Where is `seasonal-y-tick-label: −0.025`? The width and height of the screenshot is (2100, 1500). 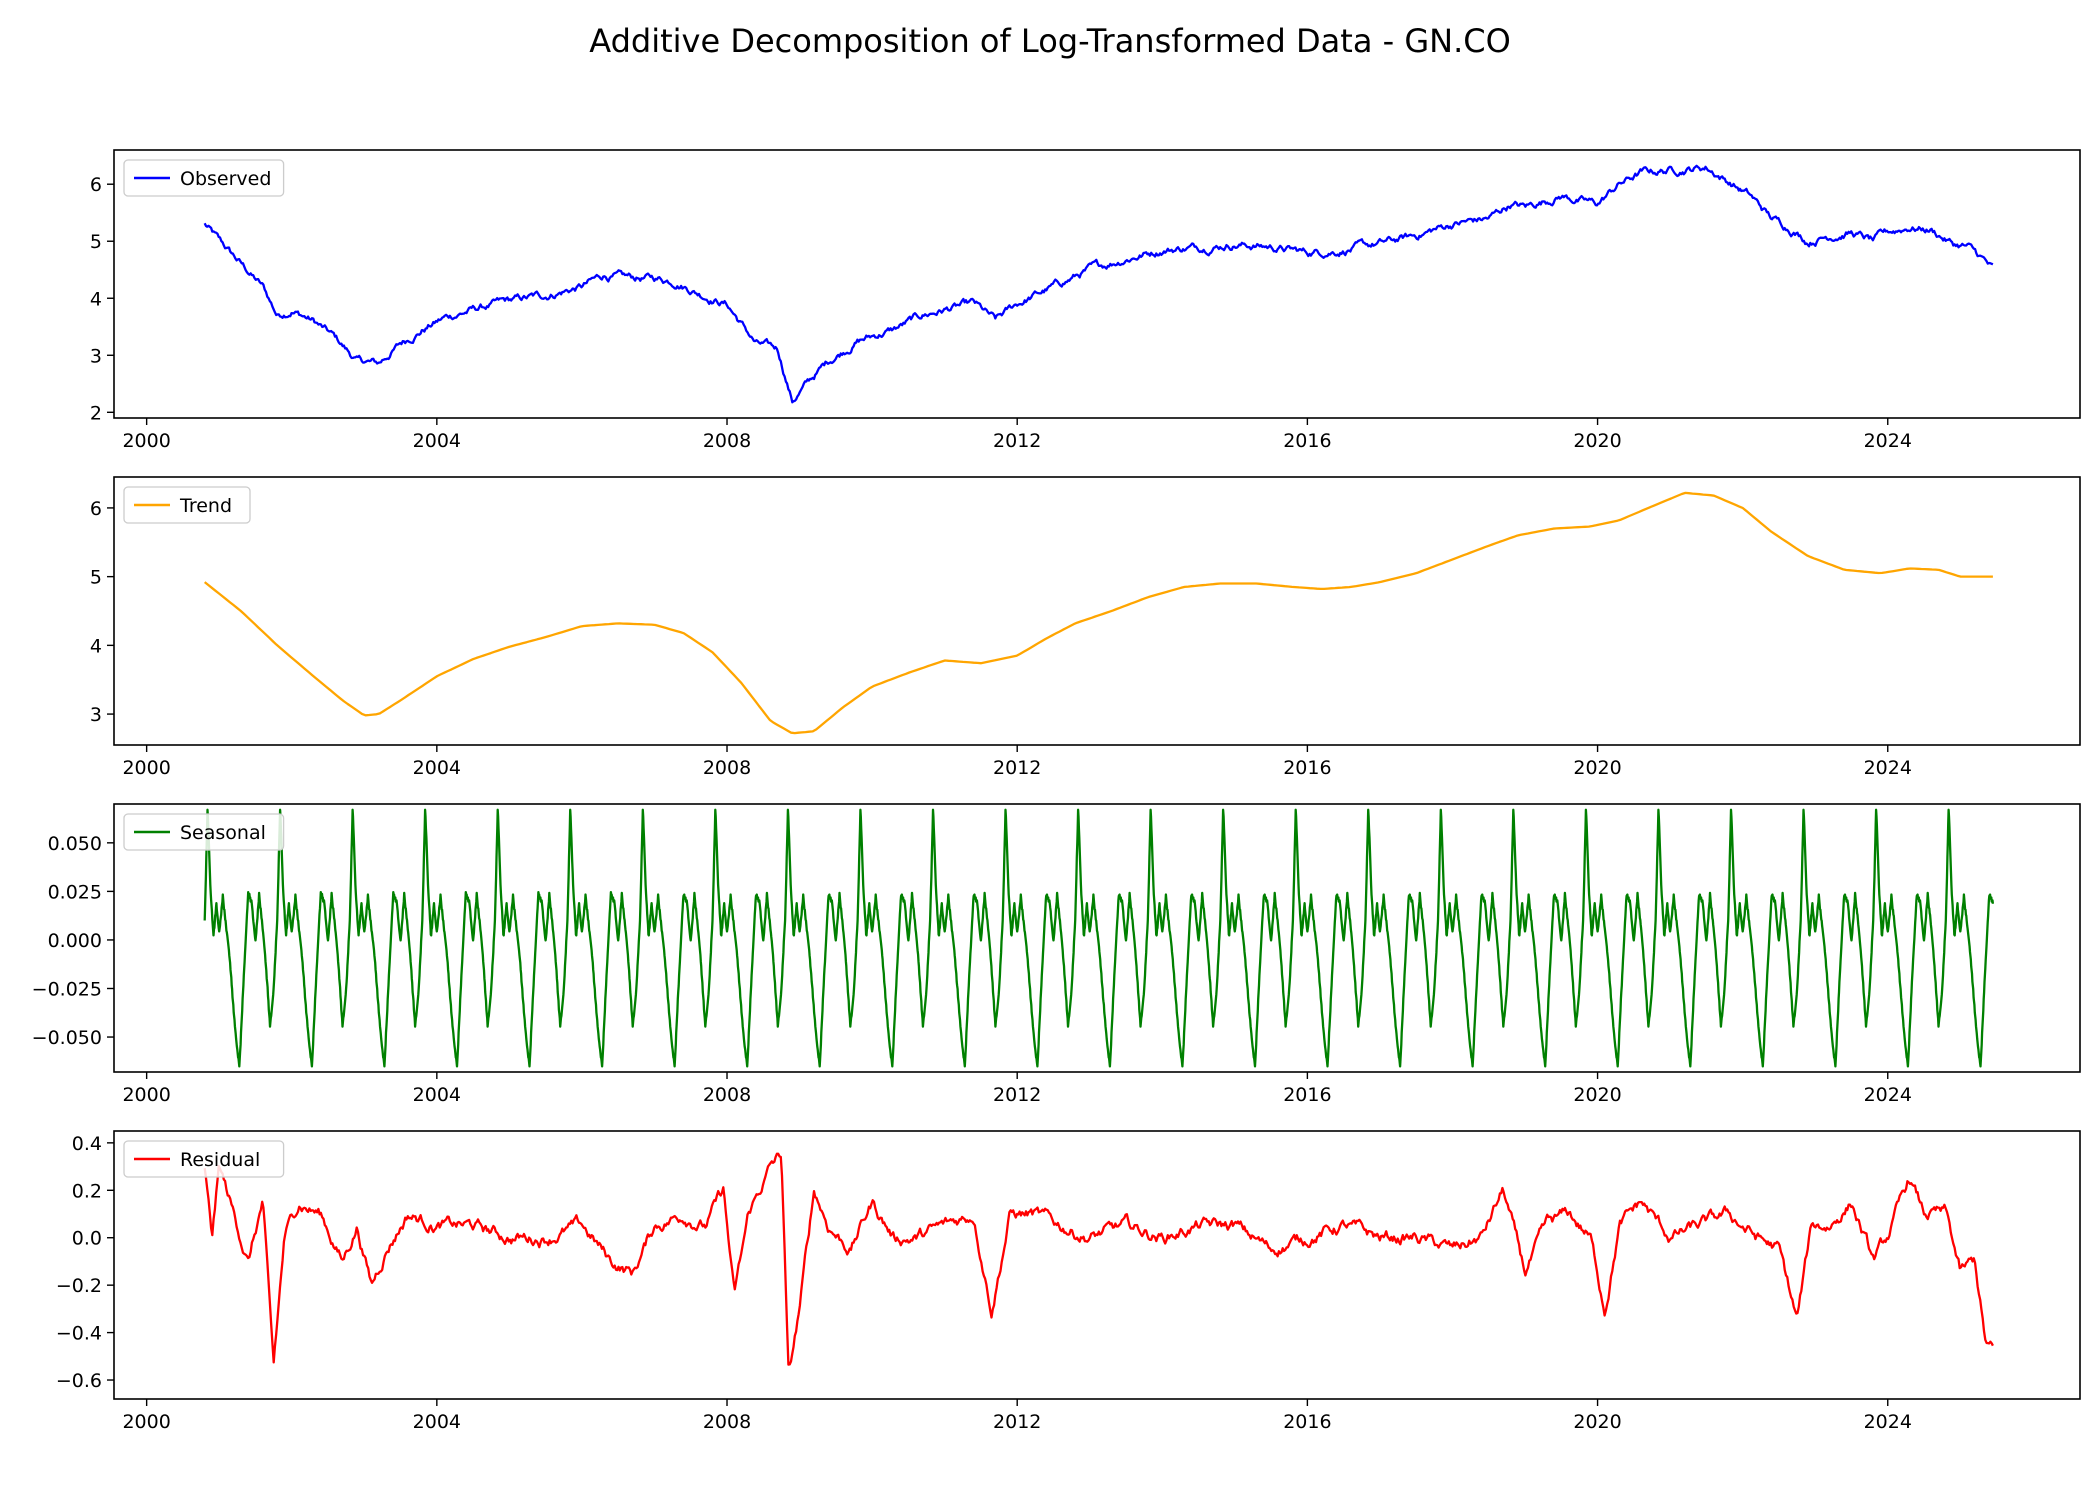
seasonal-y-tick-label: −0.025 is located at coordinates (67, 989).